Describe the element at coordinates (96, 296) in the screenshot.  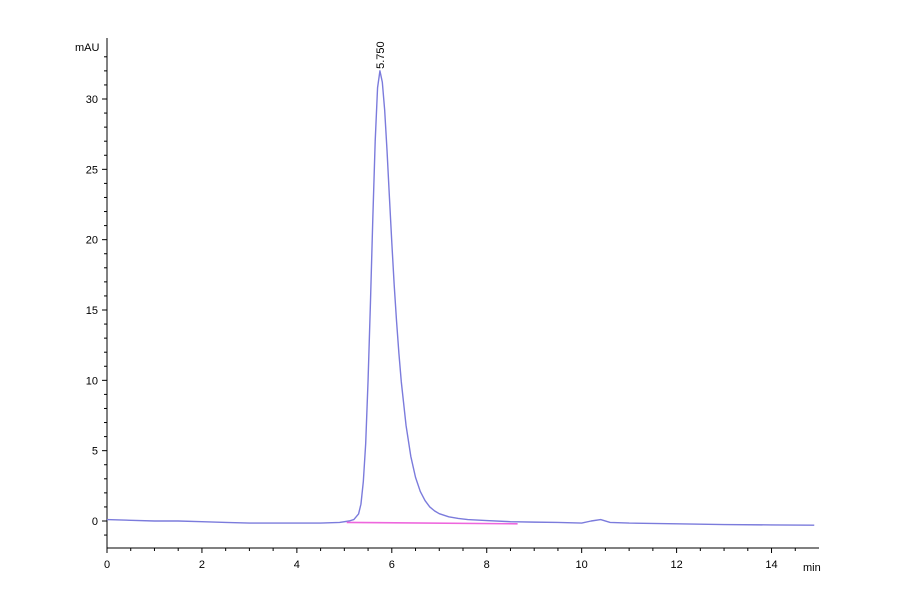
I see `y-axis-ticks: 0 5 10 15 20 25 30` at that location.